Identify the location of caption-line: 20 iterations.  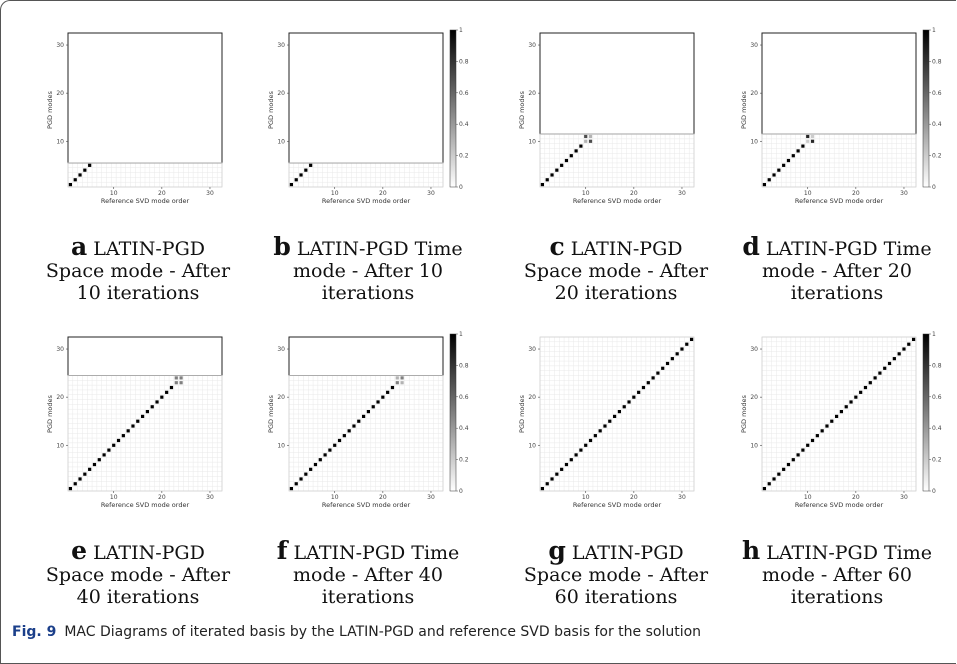
(616, 293).